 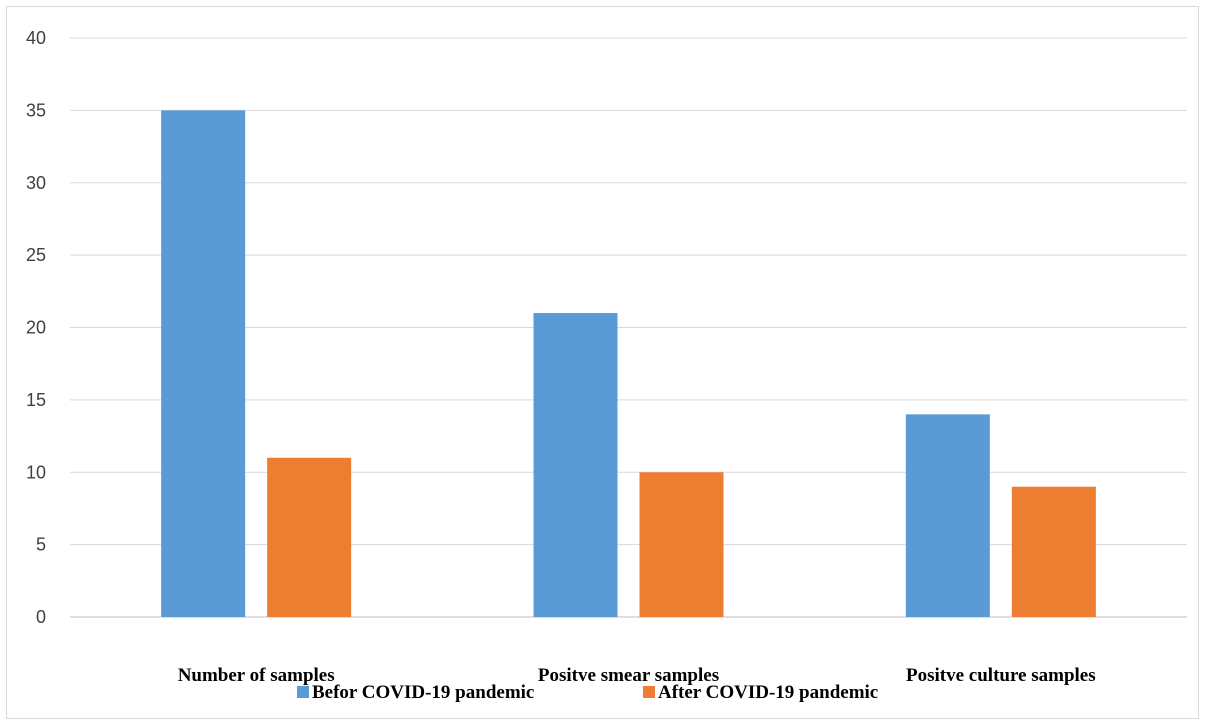 I want to click on y-tick-label: 25, so click(x=36, y=255).